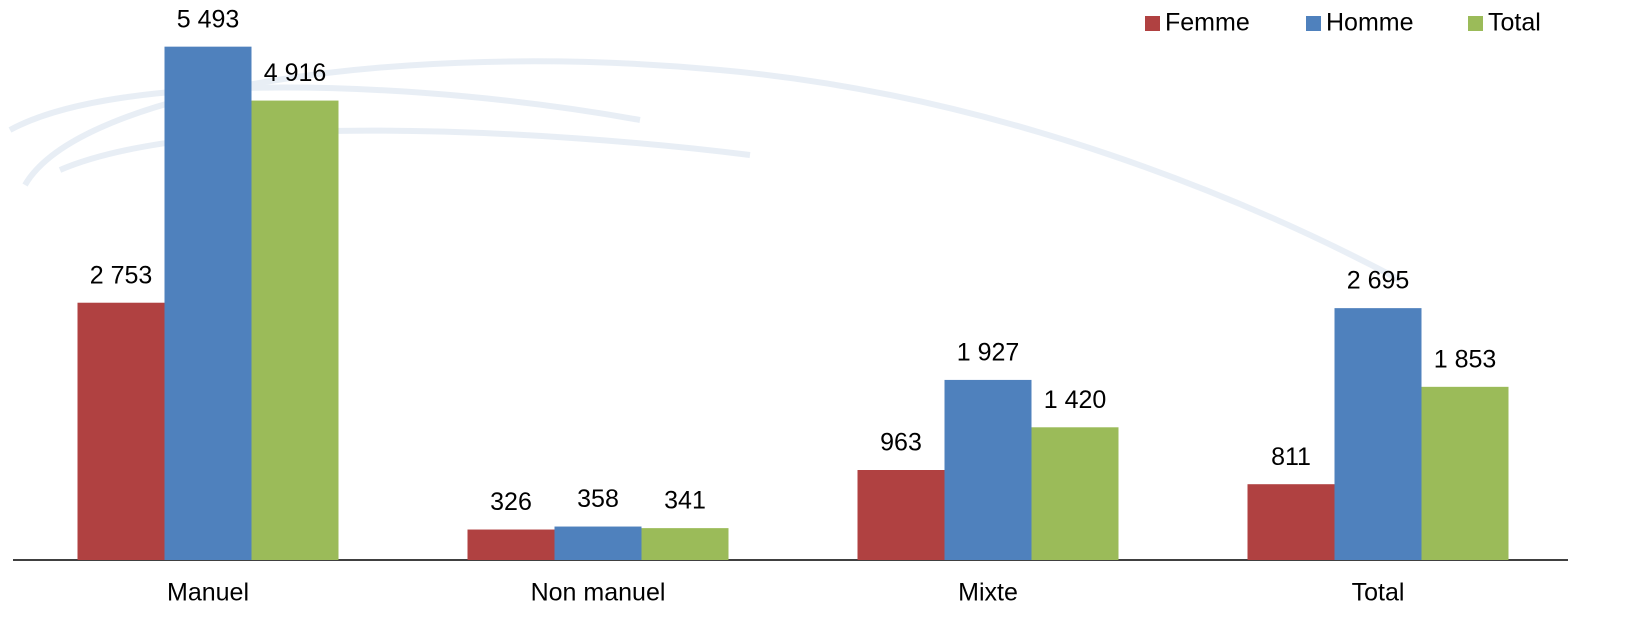  What do you see at coordinates (208, 19) in the screenshot?
I see `data-label: 5 493` at bounding box center [208, 19].